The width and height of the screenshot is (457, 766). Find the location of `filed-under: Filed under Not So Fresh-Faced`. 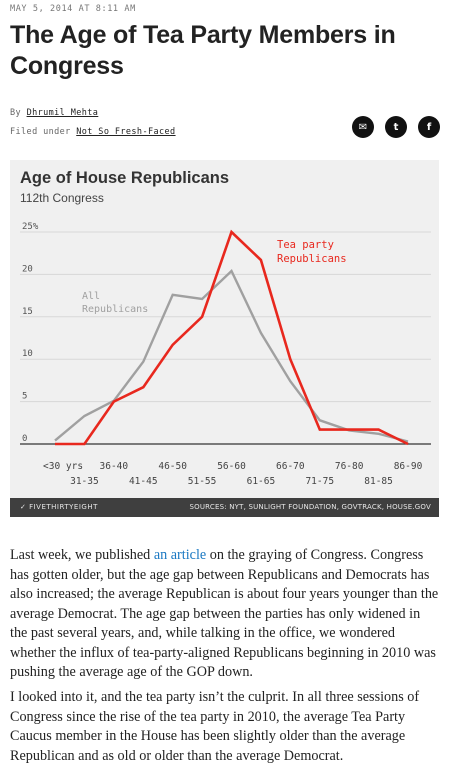

filed-under: Filed under Not So Fresh-Faced is located at coordinates (93, 132).